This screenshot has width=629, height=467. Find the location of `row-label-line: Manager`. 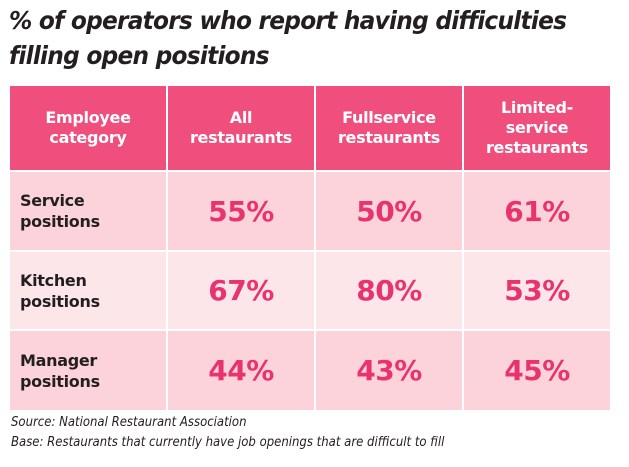

row-label-line: Manager is located at coordinates (59, 360).